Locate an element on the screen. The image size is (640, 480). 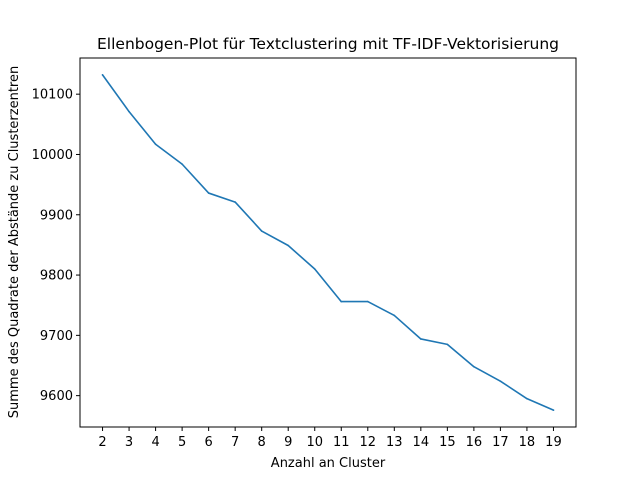
y-tick-label: 9900 is located at coordinates (56, 215).